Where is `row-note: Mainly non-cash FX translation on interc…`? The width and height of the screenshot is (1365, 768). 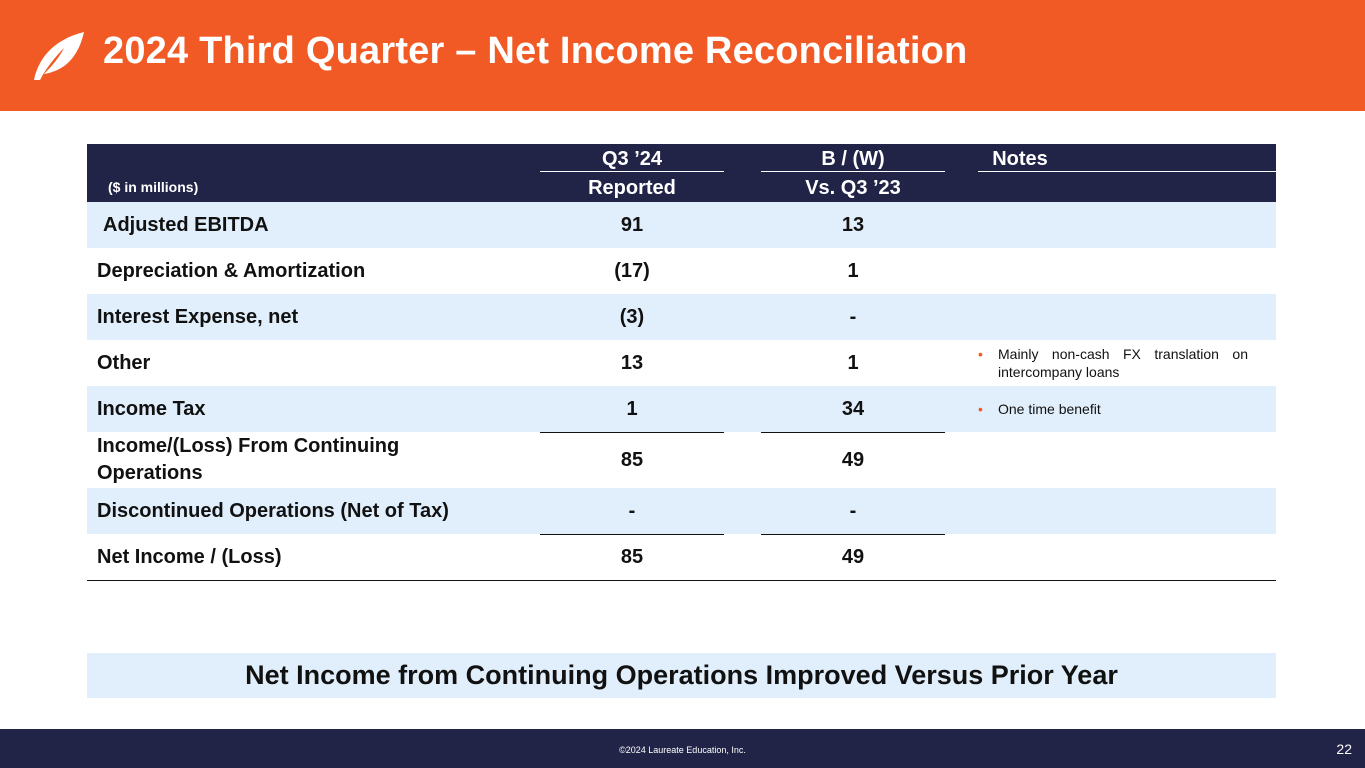 row-note: Mainly non-cash FX translation on interc… is located at coordinates (1113, 363).